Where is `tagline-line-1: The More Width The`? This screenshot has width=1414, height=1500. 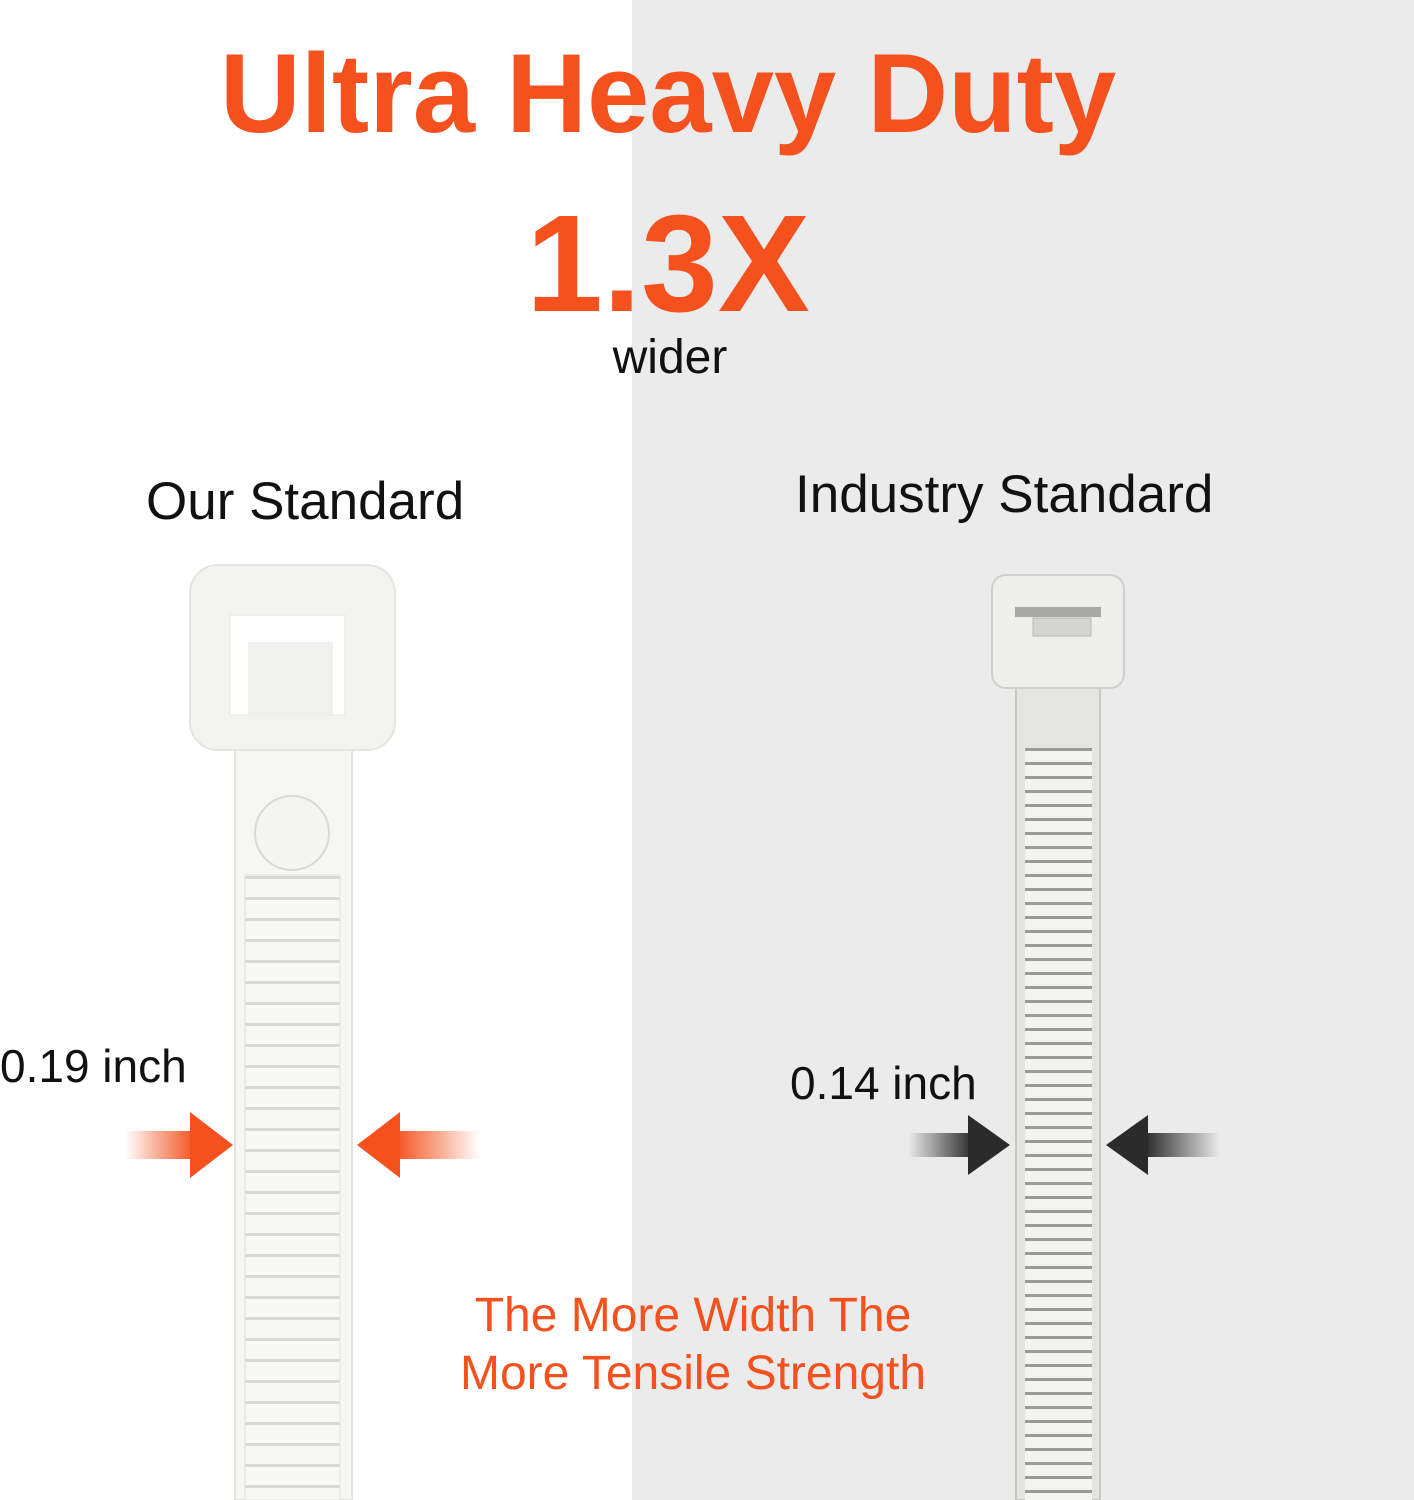 tagline-line-1: The More Width The is located at coordinates (693, 1315).